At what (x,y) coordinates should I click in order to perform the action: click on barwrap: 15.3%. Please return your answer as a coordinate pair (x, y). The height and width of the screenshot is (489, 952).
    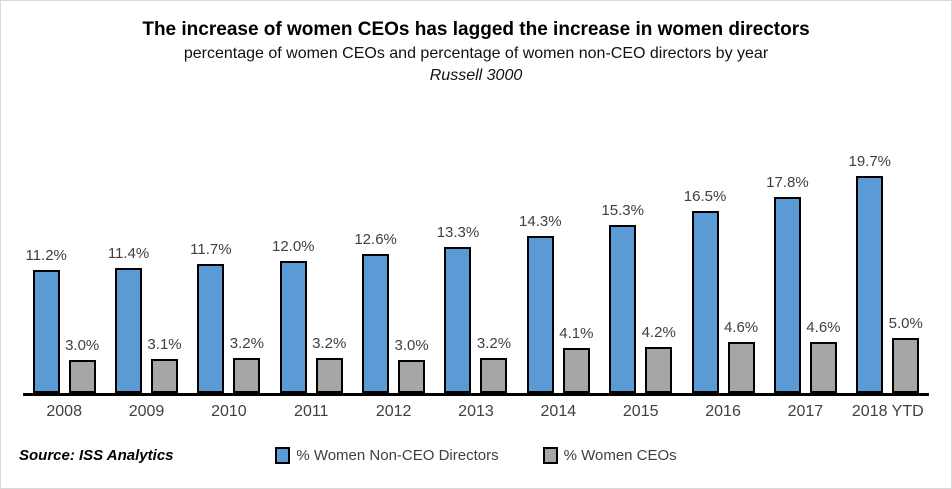
    Looking at the image, I should click on (622, 297).